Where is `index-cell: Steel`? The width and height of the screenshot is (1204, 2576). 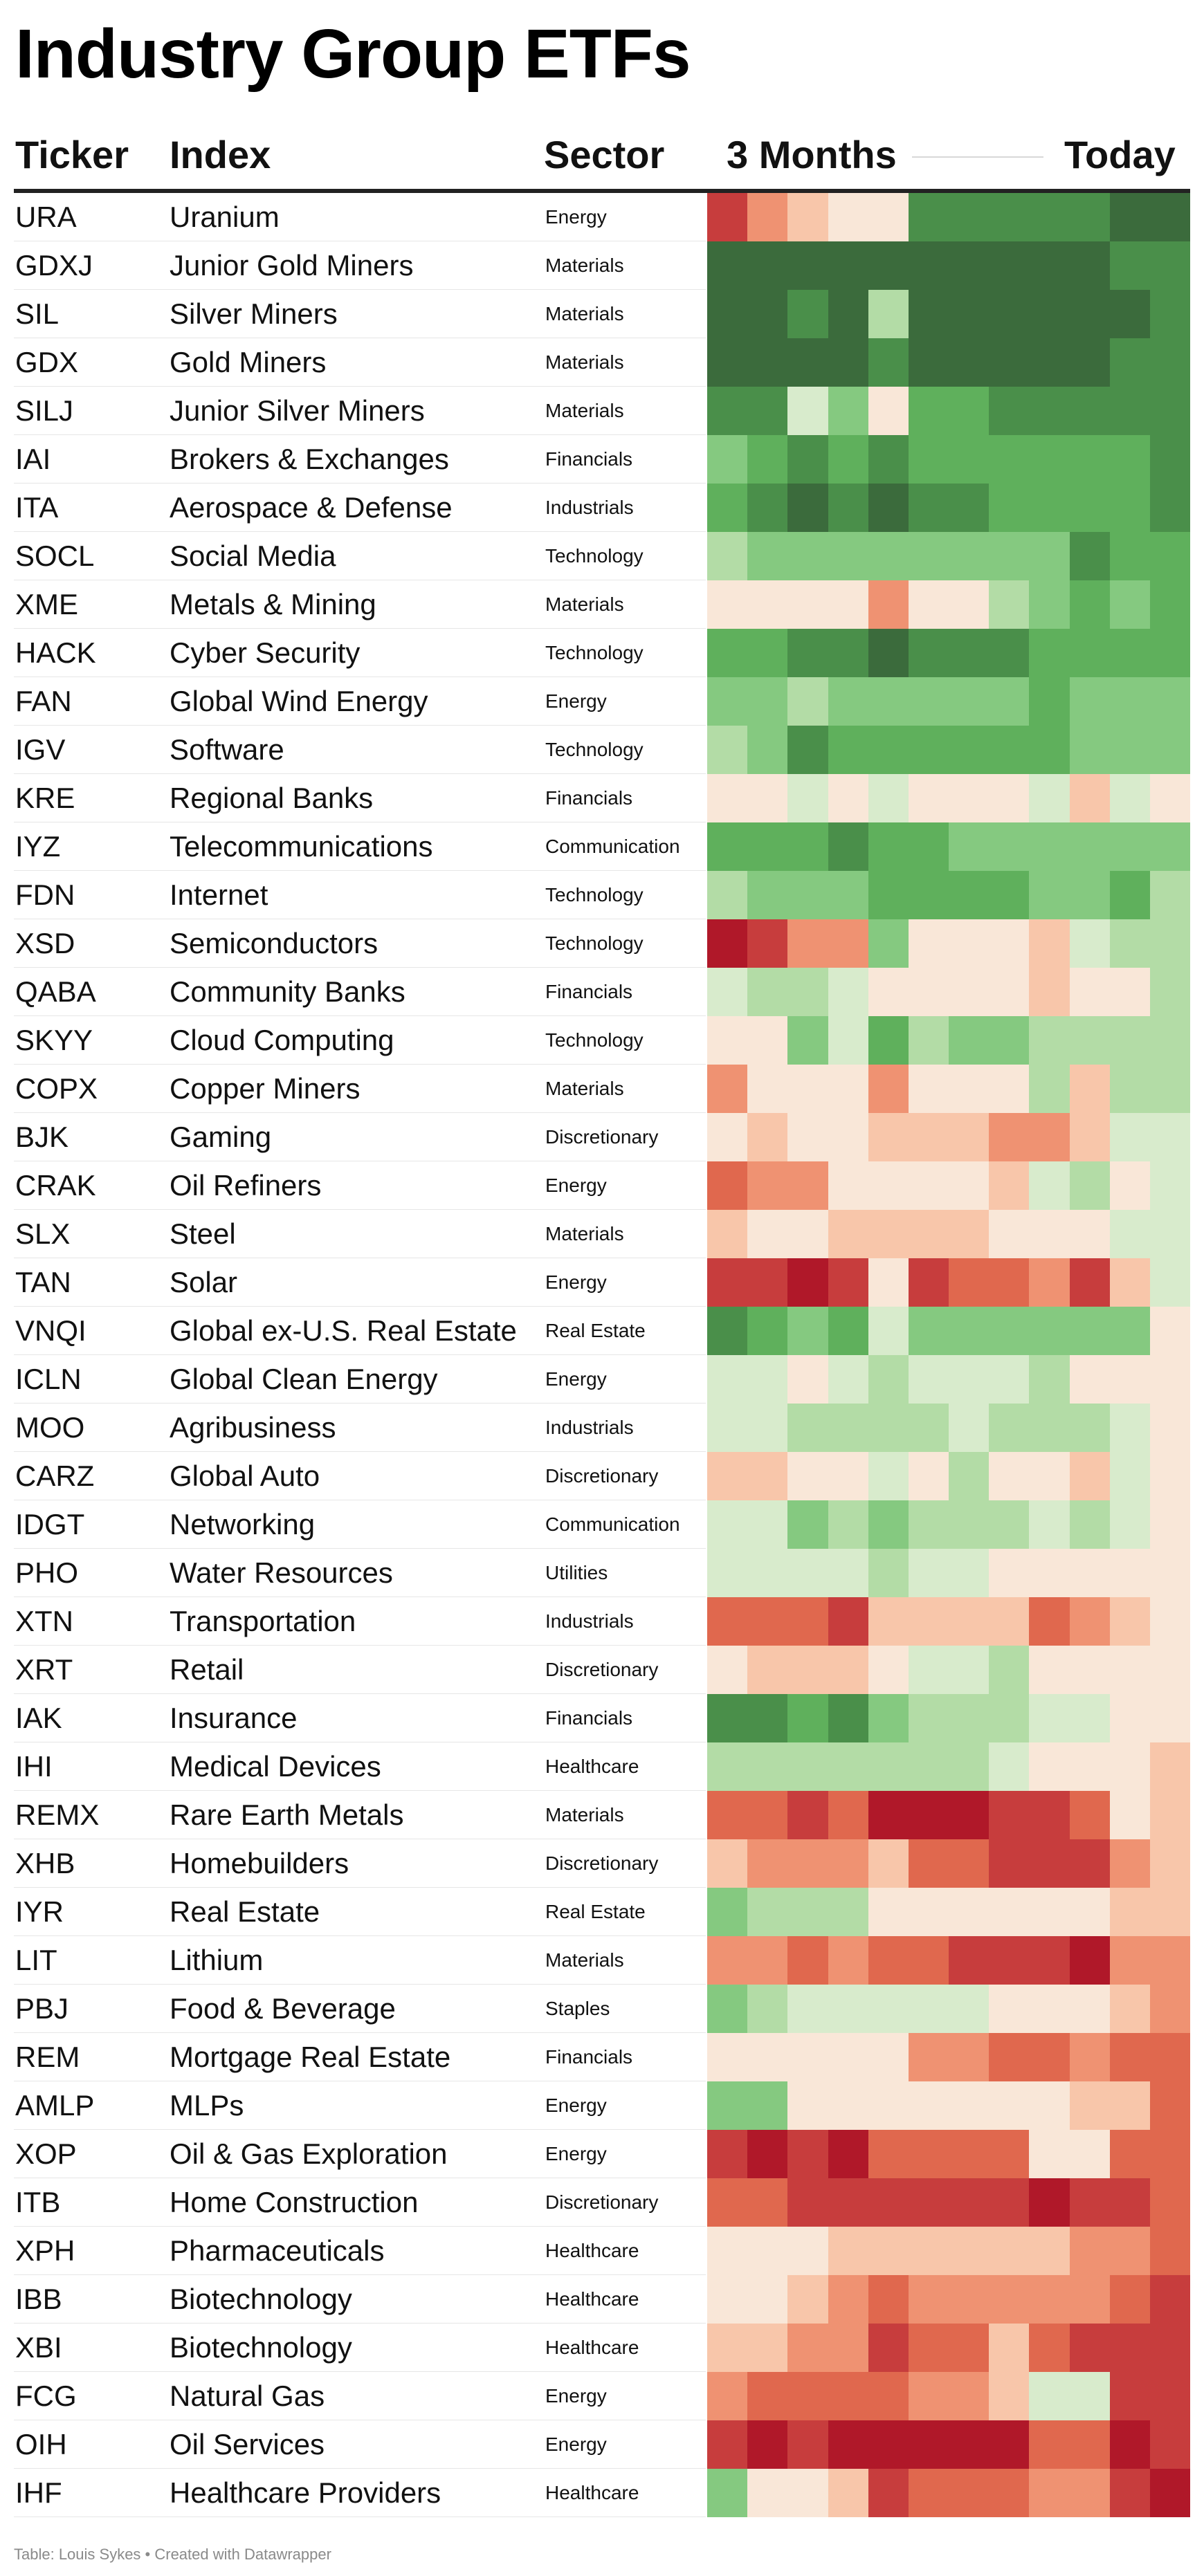
index-cell: Steel is located at coordinates (203, 1233).